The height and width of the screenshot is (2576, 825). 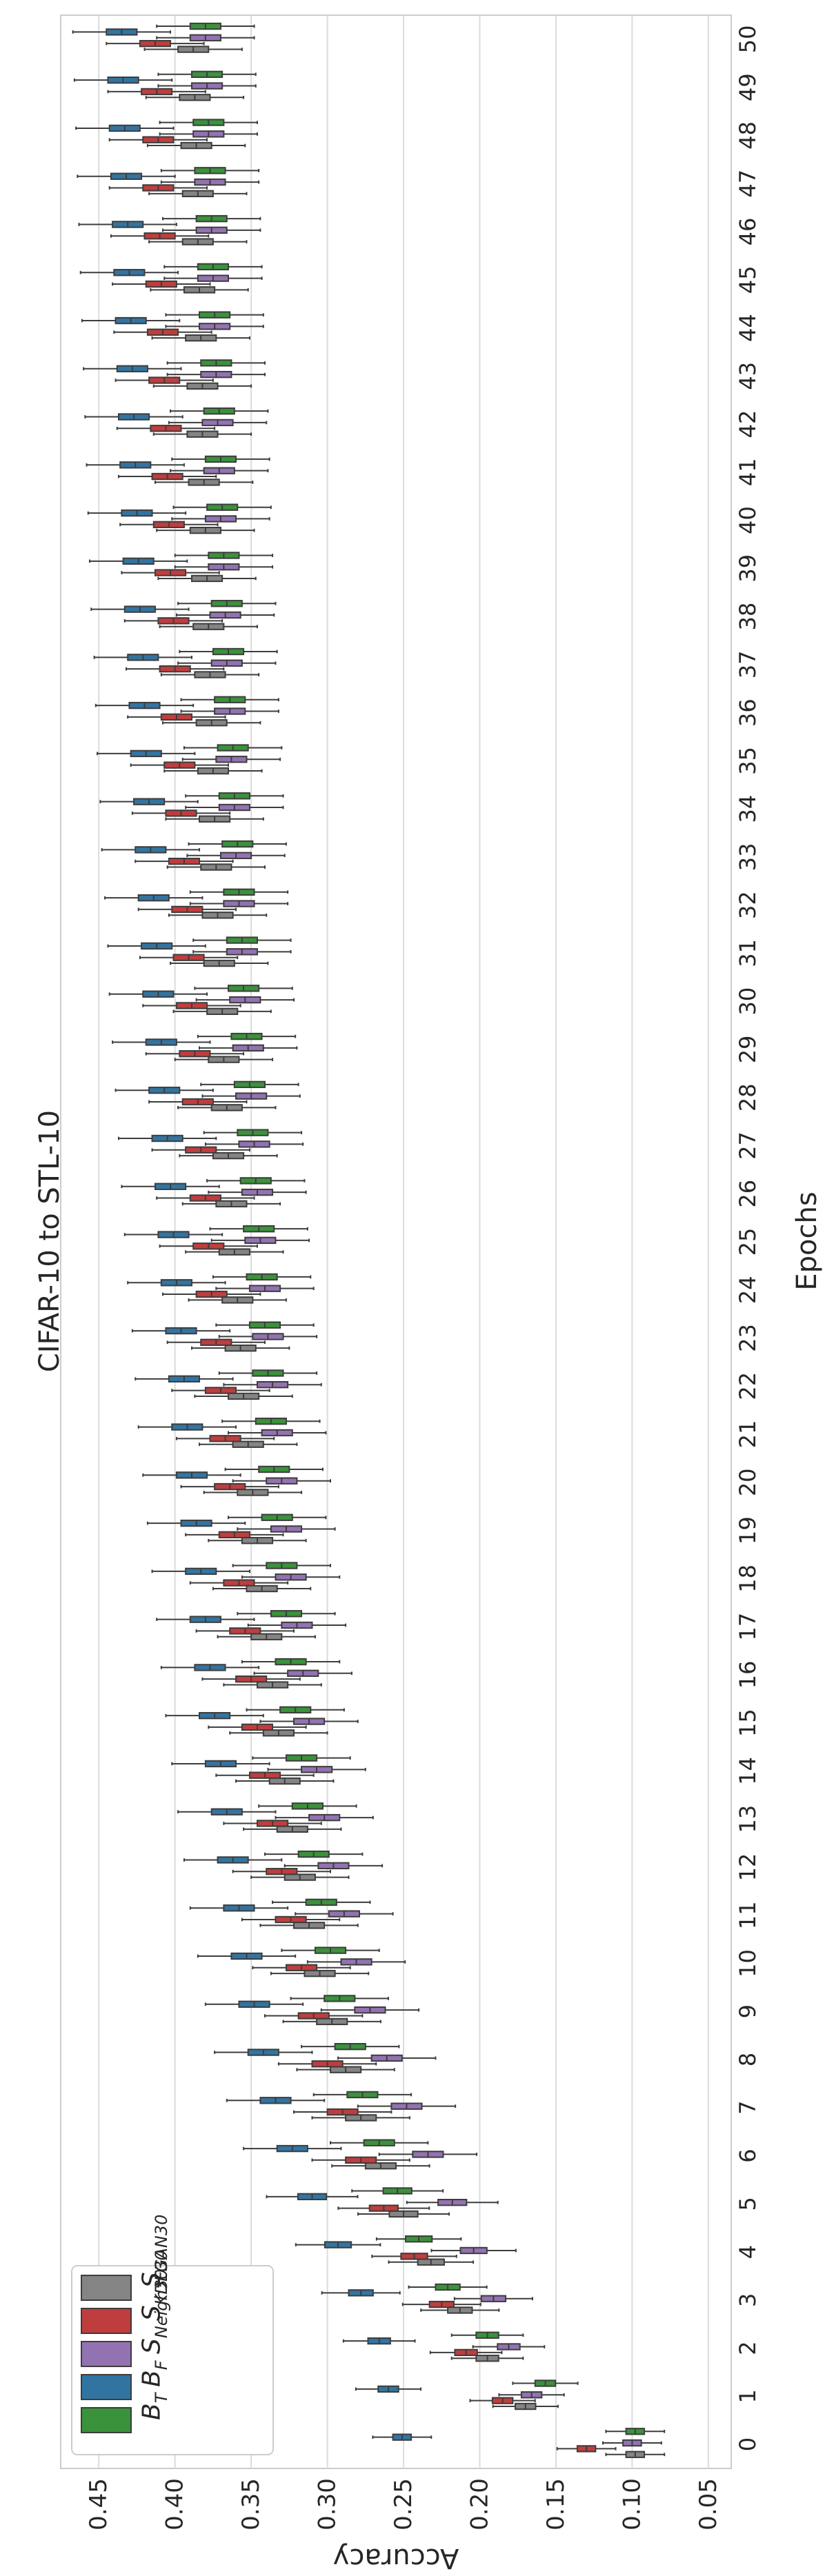 What do you see at coordinates (748, 87) in the screenshot?
I see `epoch-tick-label: 49` at bounding box center [748, 87].